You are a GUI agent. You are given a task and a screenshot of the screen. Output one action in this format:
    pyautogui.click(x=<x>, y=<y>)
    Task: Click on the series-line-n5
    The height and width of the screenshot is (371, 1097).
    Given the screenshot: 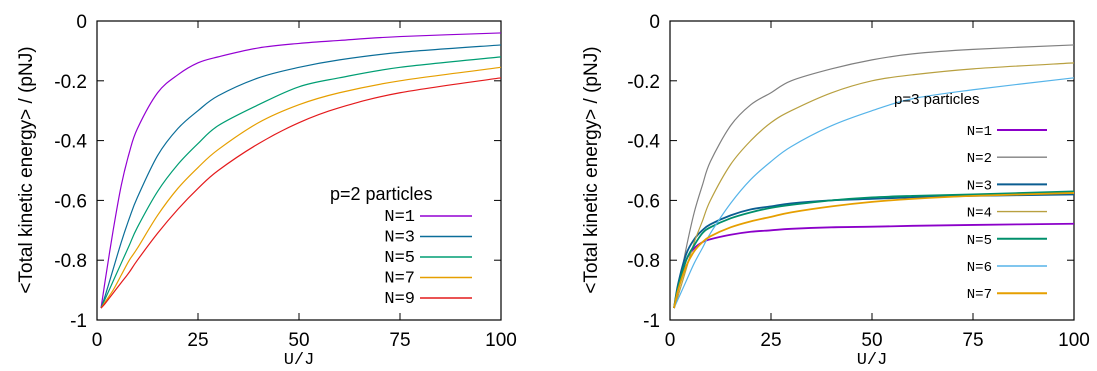 What is the action you would take?
    pyautogui.click(x=874, y=249)
    